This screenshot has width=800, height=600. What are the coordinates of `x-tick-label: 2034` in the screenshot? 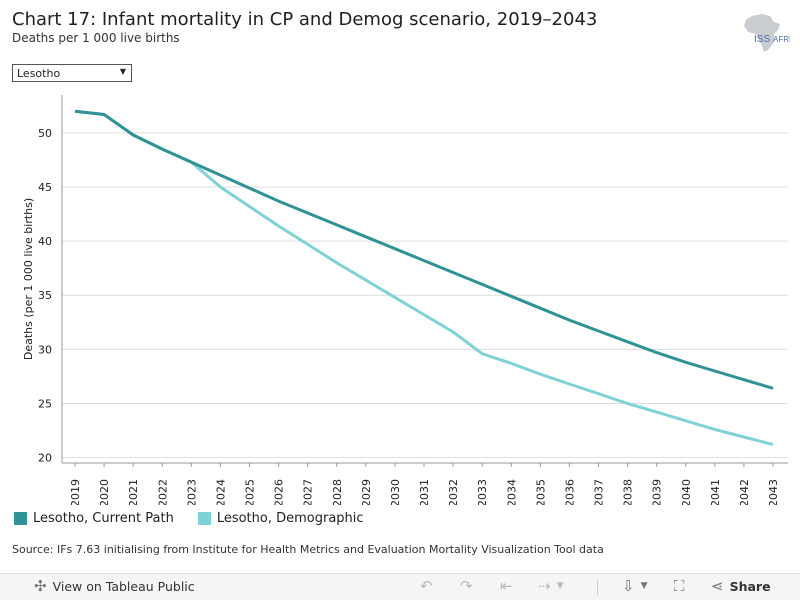 It's located at (511, 492).